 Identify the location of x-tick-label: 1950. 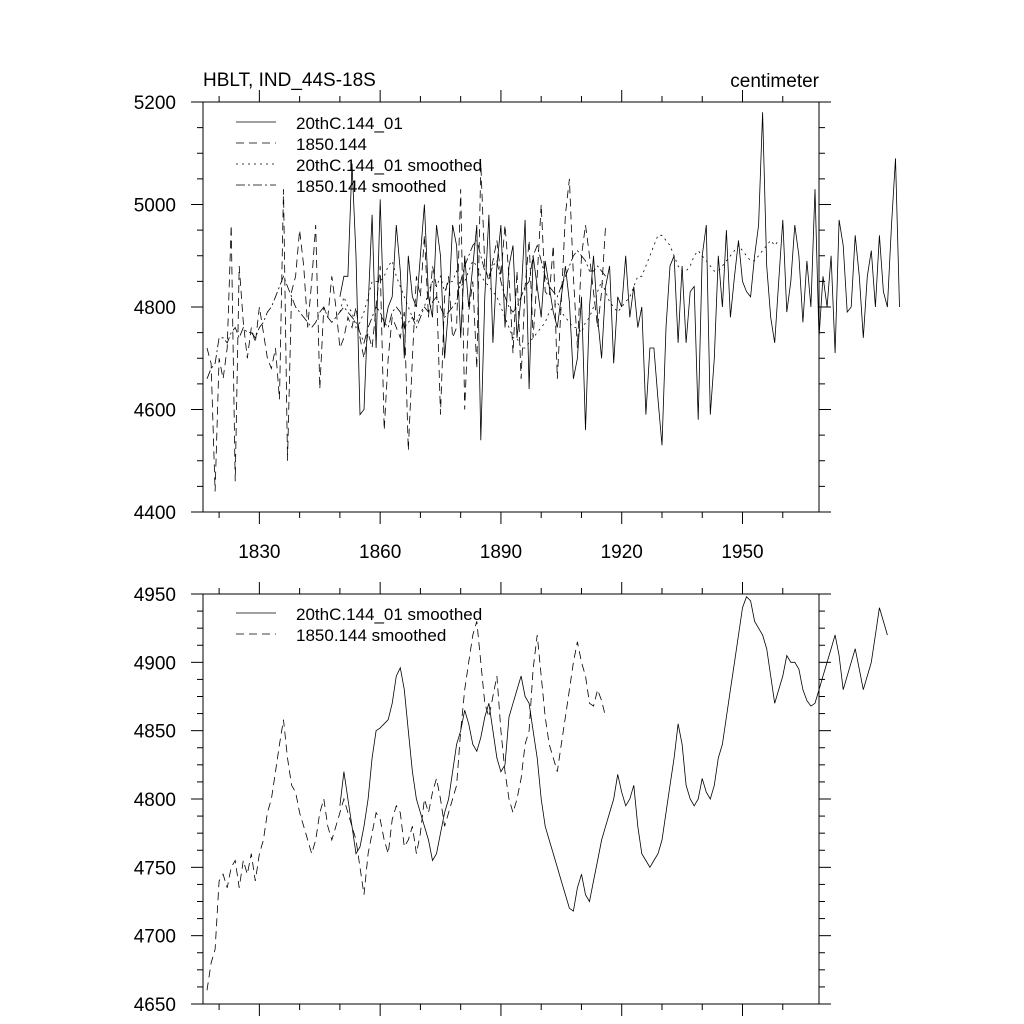
(742, 552).